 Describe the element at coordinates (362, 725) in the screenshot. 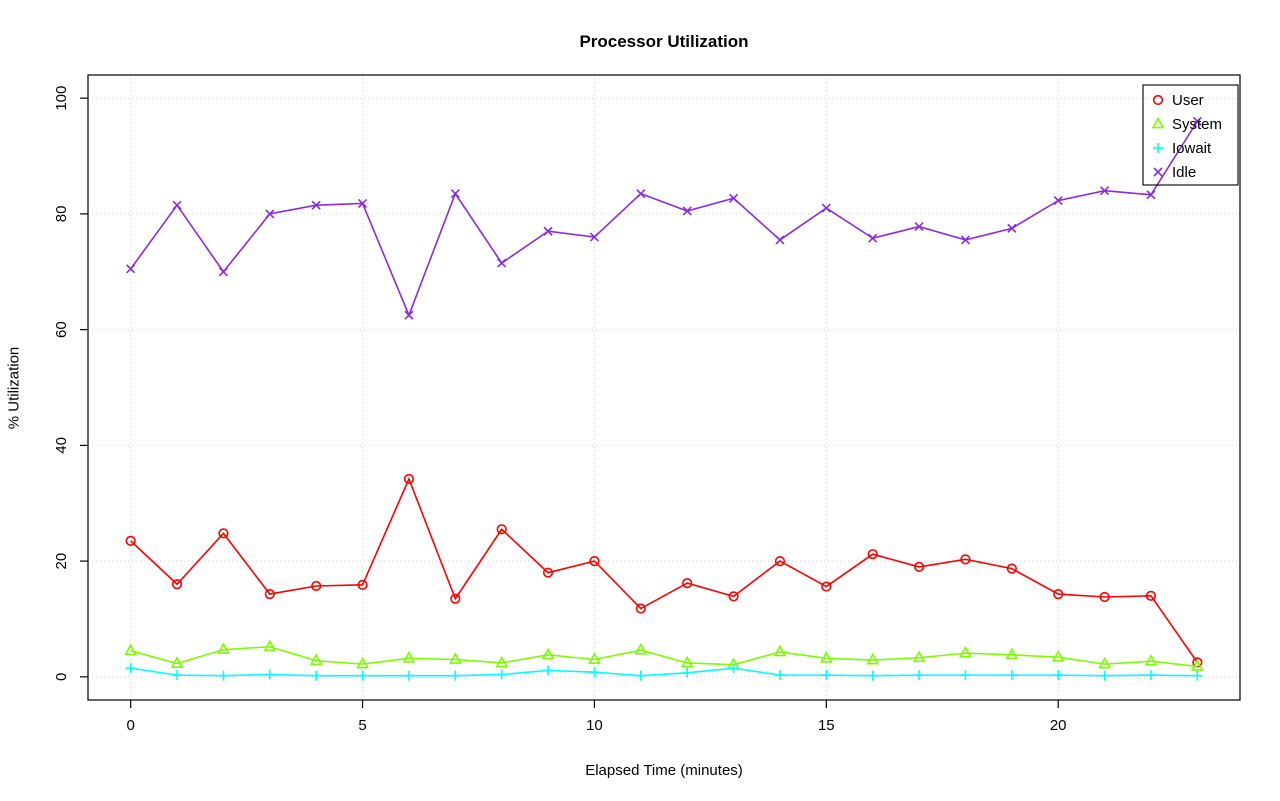

I see `x-tick-label: 5` at that location.